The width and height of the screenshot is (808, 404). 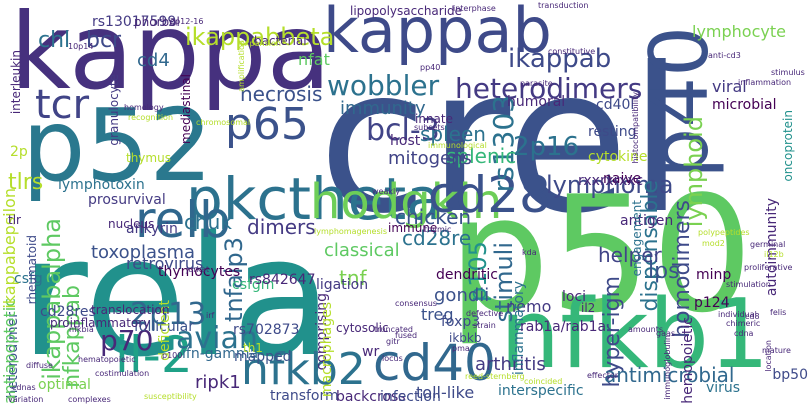 What do you see at coordinates (267, 124) in the screenshot?
I see `word-p65: p65` at bounding box center [267, 124].